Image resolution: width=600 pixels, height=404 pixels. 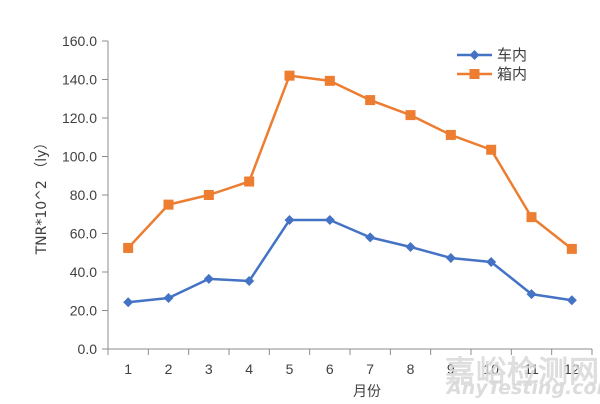 What do you see at coordinates (79, 118) in the screenshot?
I see `y-tick-label: 120.0` at bounding box center [79, 118].